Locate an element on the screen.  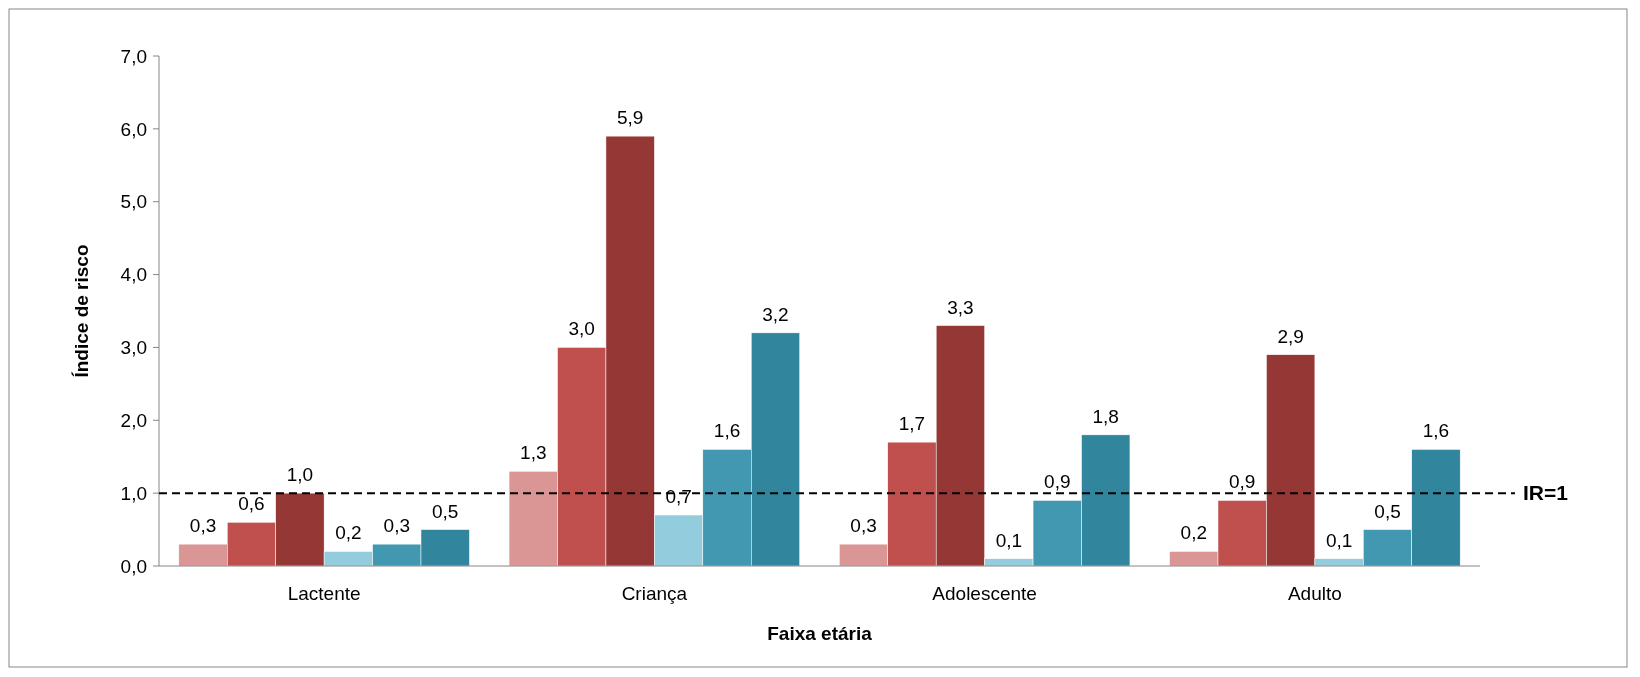
data-label: 1,8 is located at coordinates (1105, 416).